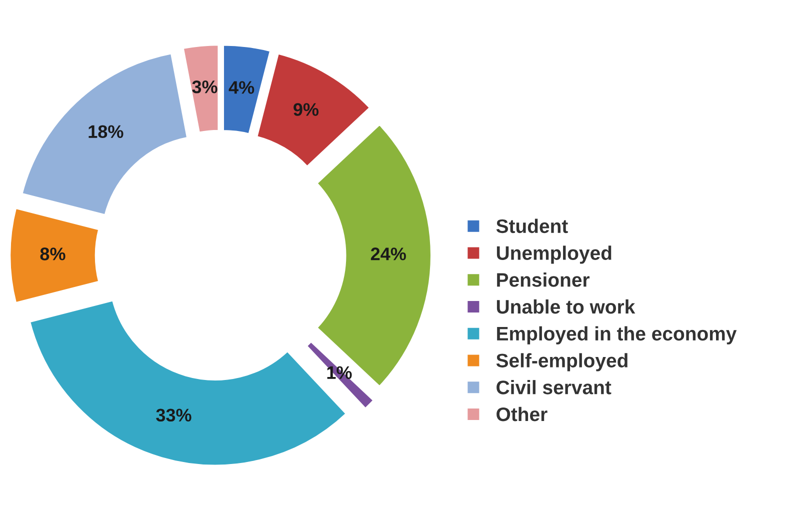  What do you see at coordinates (306, 109) in the screenshot?
I see `data-label: 9%` at bounding box center [306, 109].